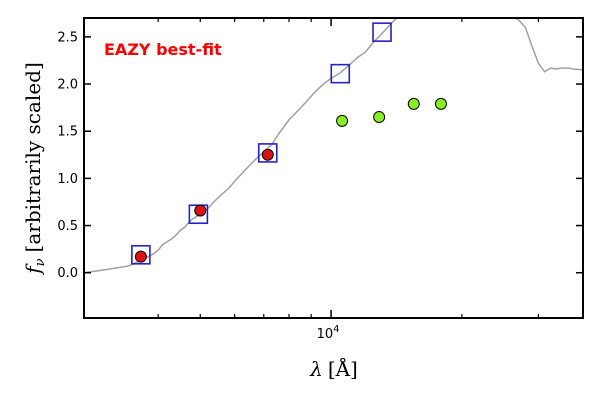  I want to click on y-axis-subscript: ν, so click(40, 262).